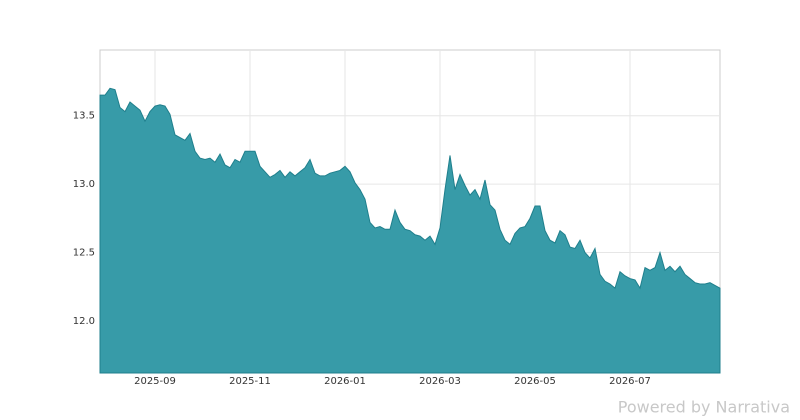  What do you see at coordinates (84, 253) in the screenshot?
I see `y-tick-label: 12.5` at bounding box center [84, 253].